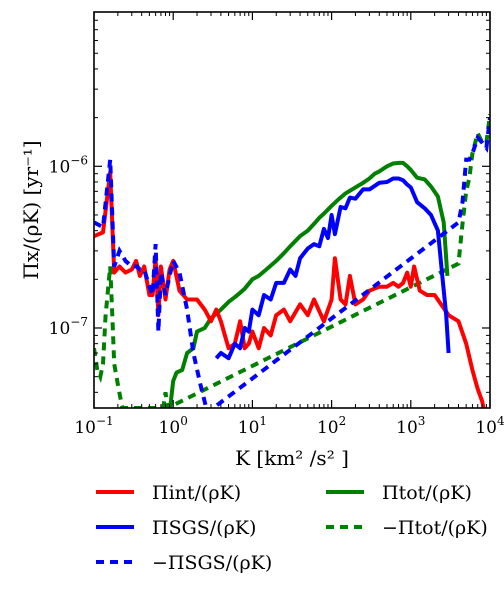  I want to click on x-axis-label: K [km² /s² ], so click(292, 458).